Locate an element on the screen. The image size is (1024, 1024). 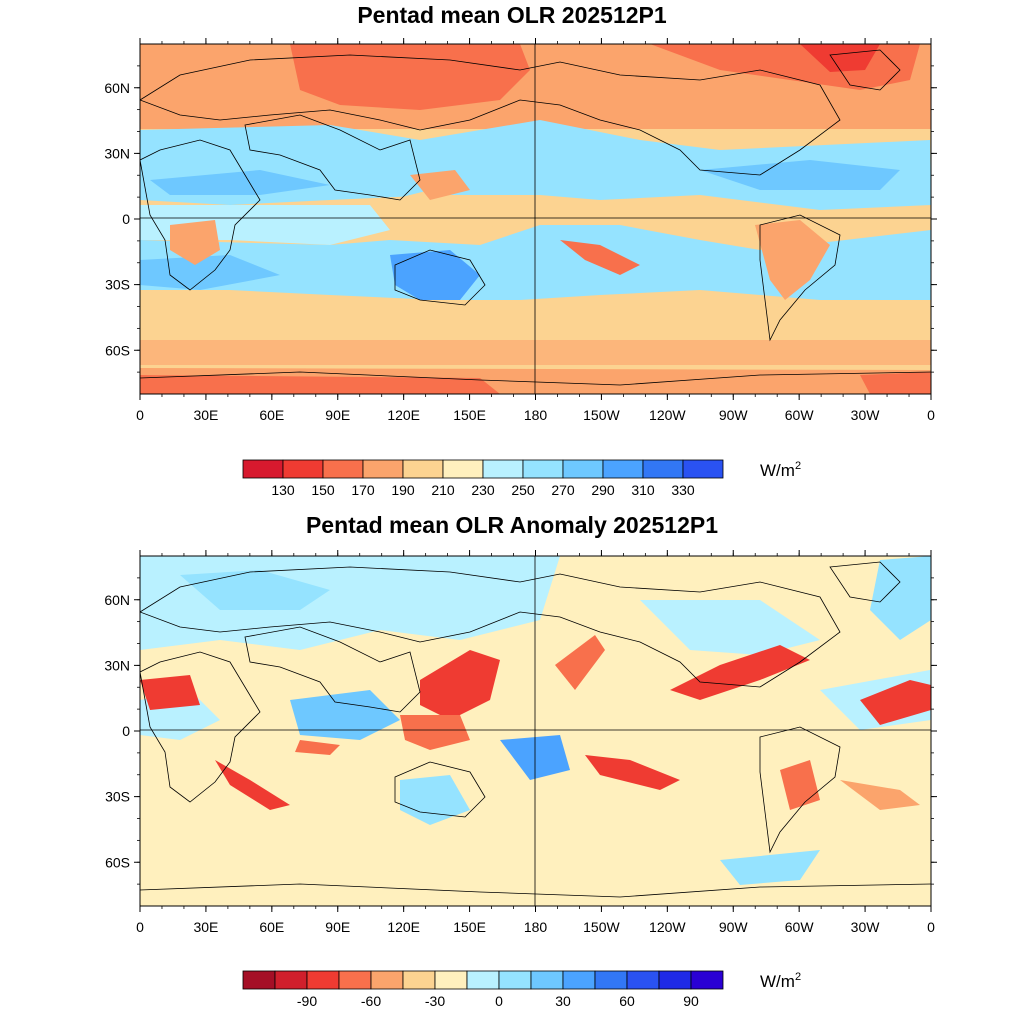
colorbar-label: 210 is located at coordinates (443, 490).